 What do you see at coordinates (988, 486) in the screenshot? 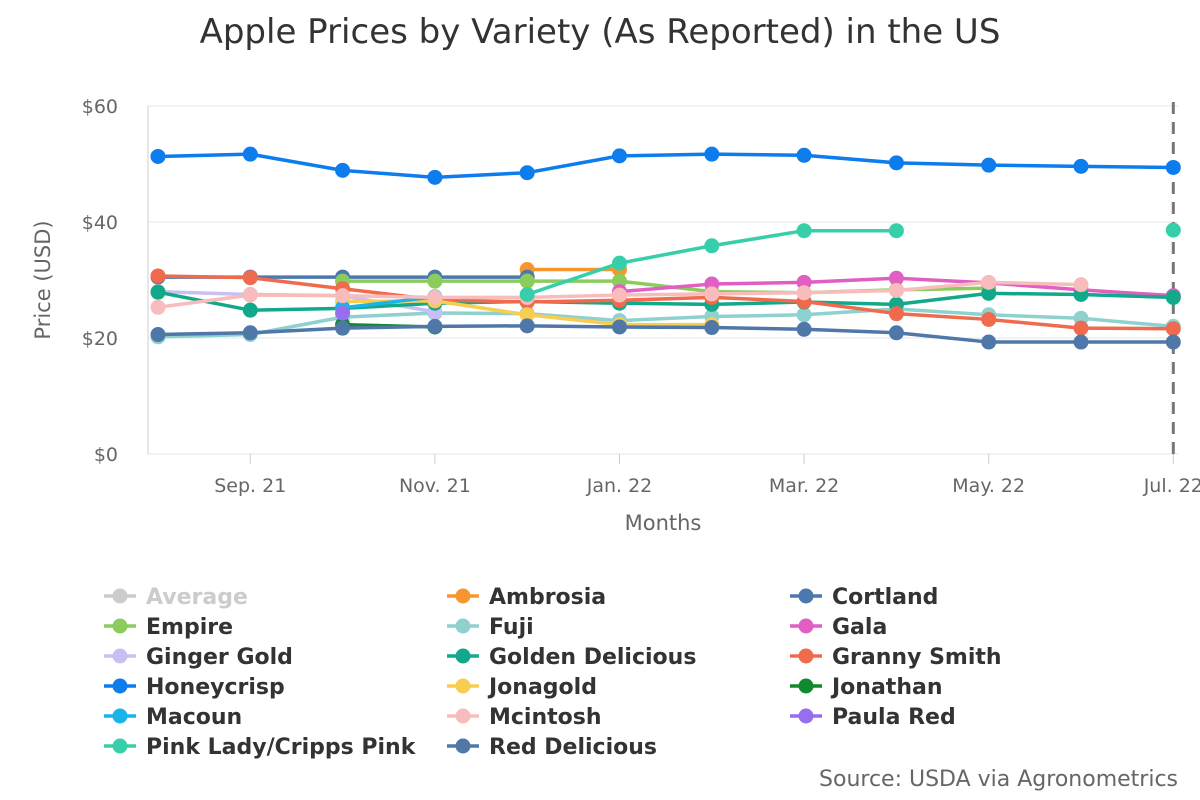
I see `x-tick-label: May. 22` at bounding box center [988, 486].